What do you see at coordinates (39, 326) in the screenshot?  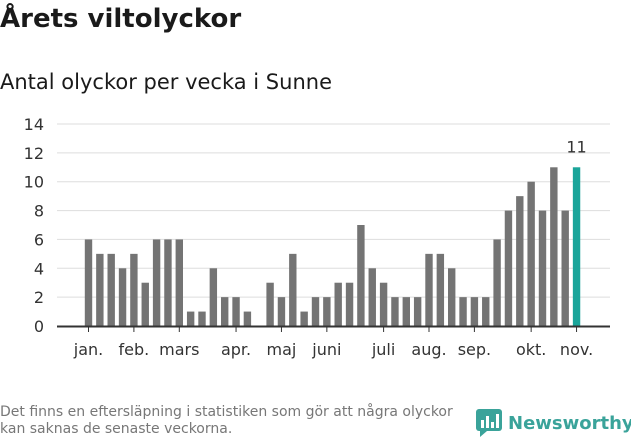 I see `y-tick-label: 0` at bounding box center [39, 326].